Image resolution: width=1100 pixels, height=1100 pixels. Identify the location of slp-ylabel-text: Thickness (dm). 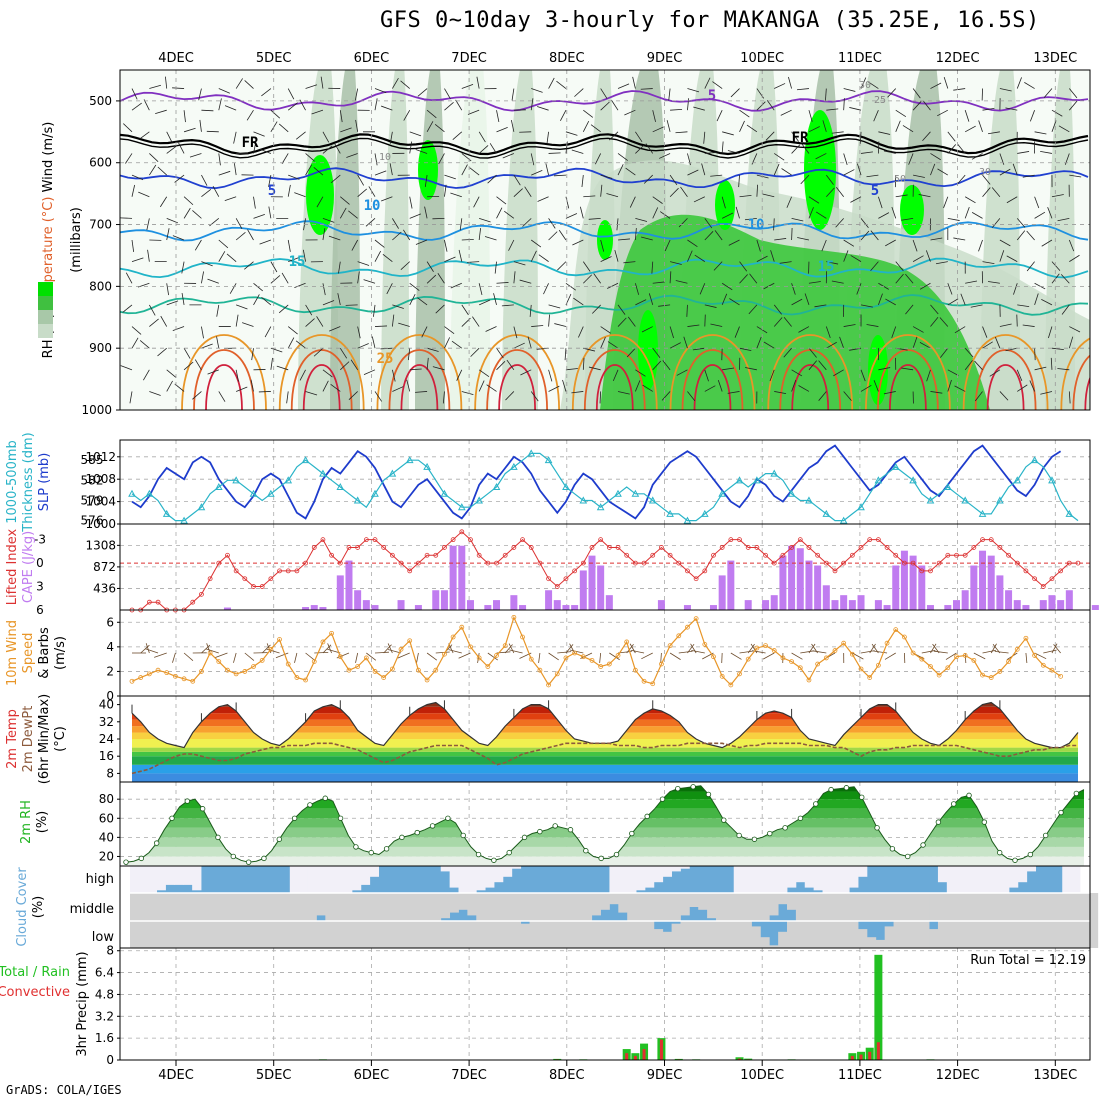
(28, 482).